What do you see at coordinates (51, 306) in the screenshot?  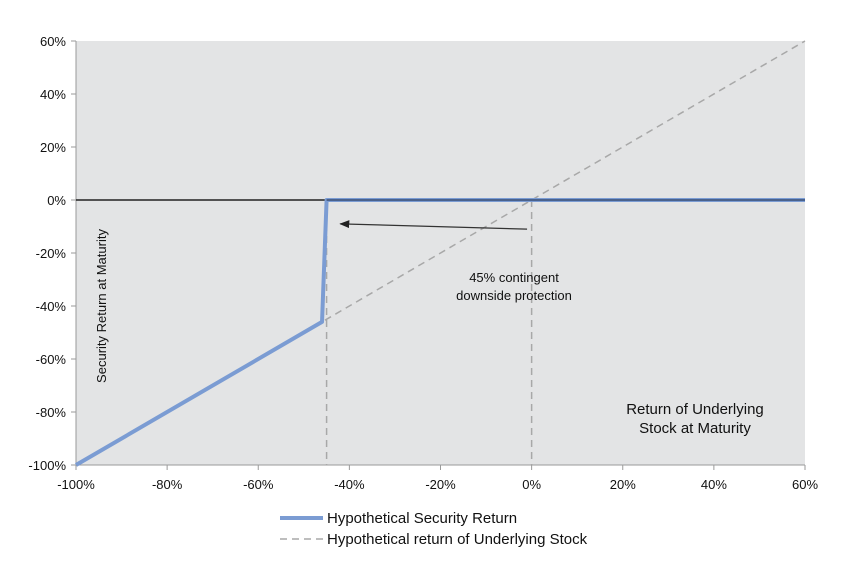 I see `y-tick-label: -40%` at bounding box center [51, 306].